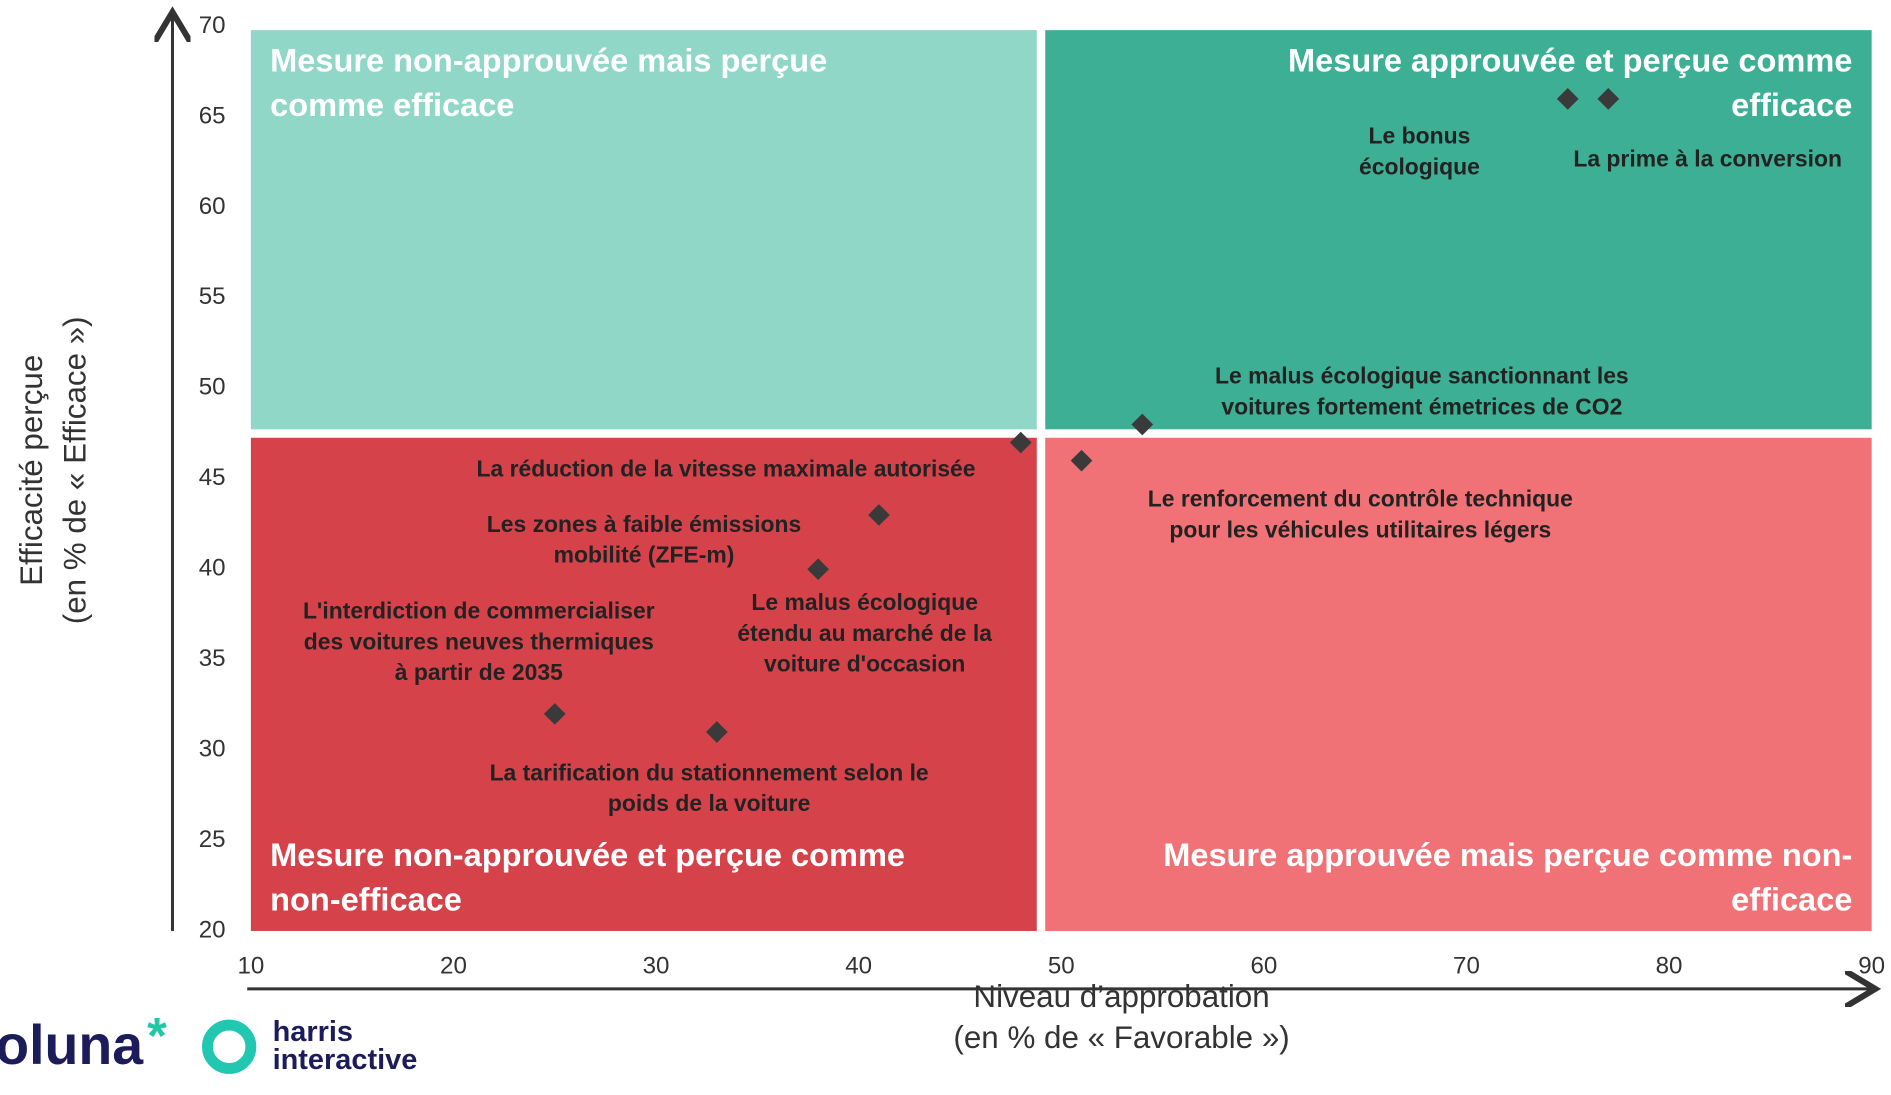  Describe the element at coordinates (1121, 996) in the screenshot. I see `x-axis-title: Niveau d’approbation` at that location.